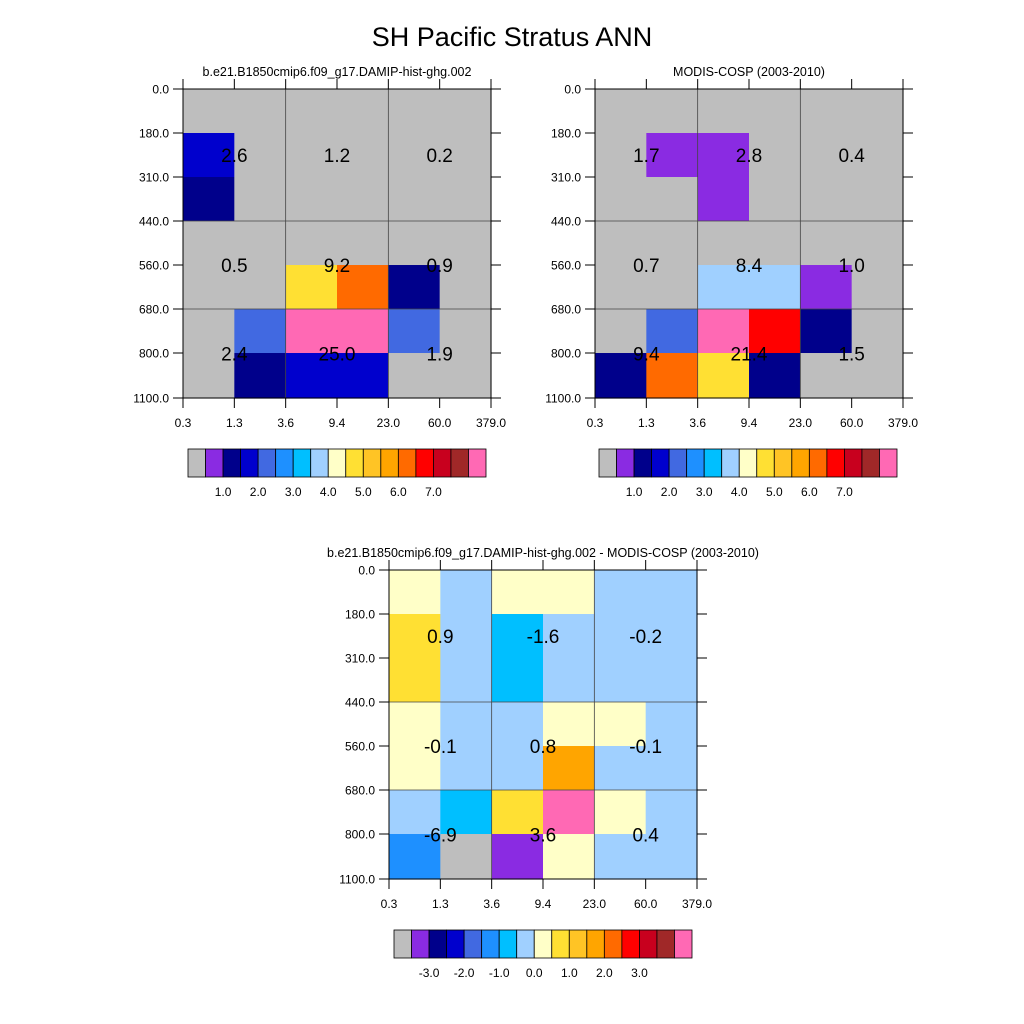  What do you see at coordinates (595, 423) in the screenshot?
I see `x-tick-label: 0.3` at bounding box center [595, 423].